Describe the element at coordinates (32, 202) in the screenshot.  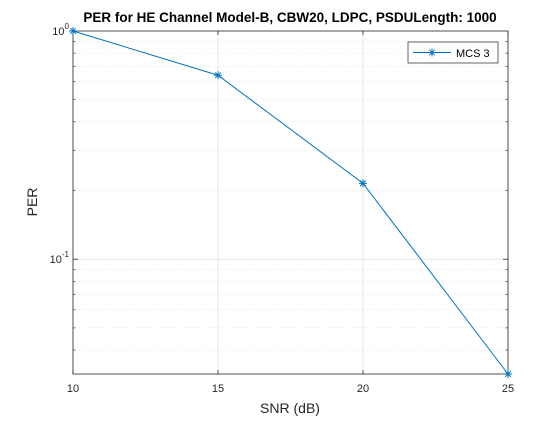
I see `y-axis-label: PER` at that location.